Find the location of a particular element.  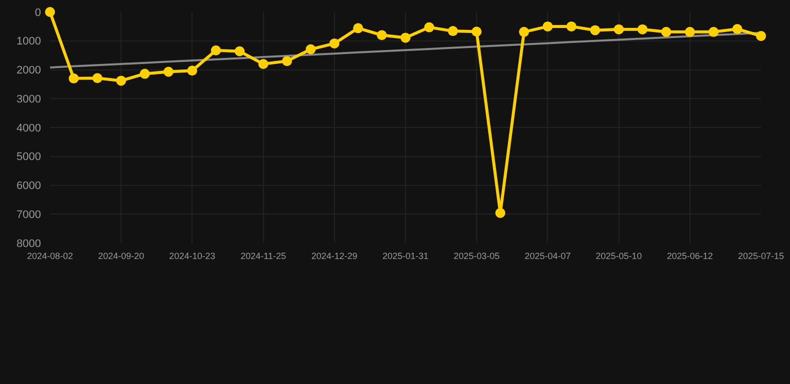

x-tick-label: 2025-07-15 is located at coordinates (761, 256).